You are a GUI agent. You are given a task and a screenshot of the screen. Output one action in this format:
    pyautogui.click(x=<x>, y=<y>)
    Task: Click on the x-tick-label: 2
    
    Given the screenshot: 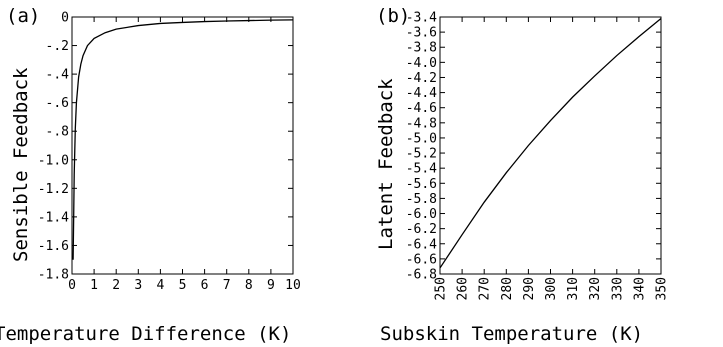 What is the action you would take?
    pyautogui.click(x=116, y=285)
    